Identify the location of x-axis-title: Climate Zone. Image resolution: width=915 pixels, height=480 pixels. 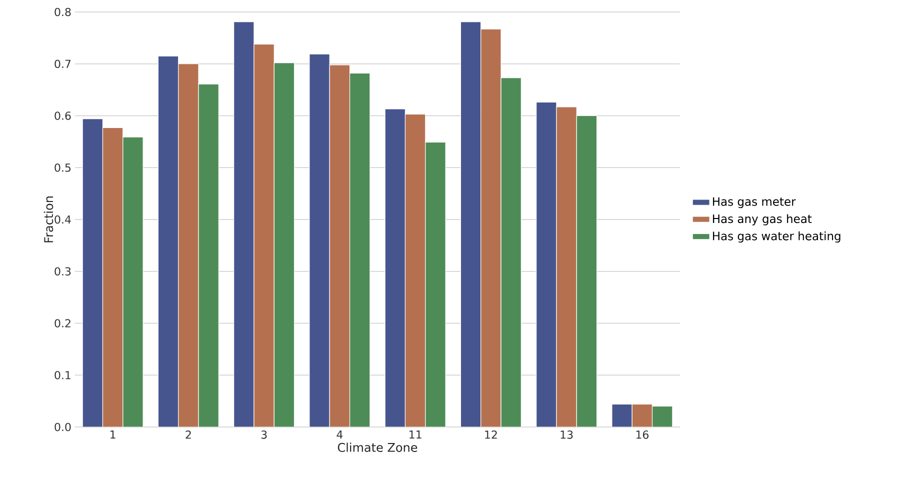
(378, 447).